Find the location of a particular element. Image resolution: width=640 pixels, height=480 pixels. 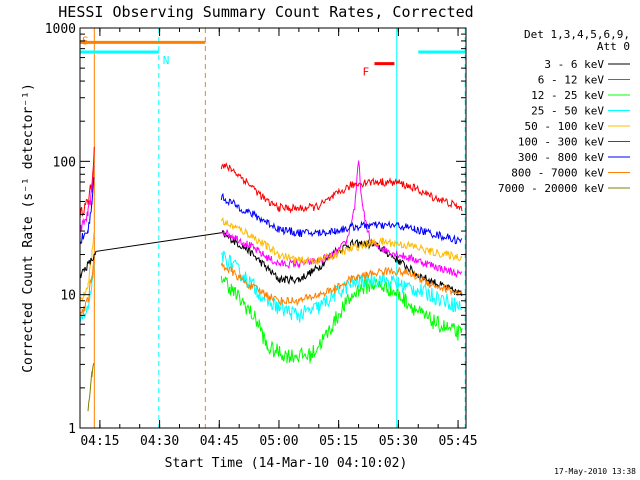

y-tick-label: 10 is located at coordinates (68, 296).